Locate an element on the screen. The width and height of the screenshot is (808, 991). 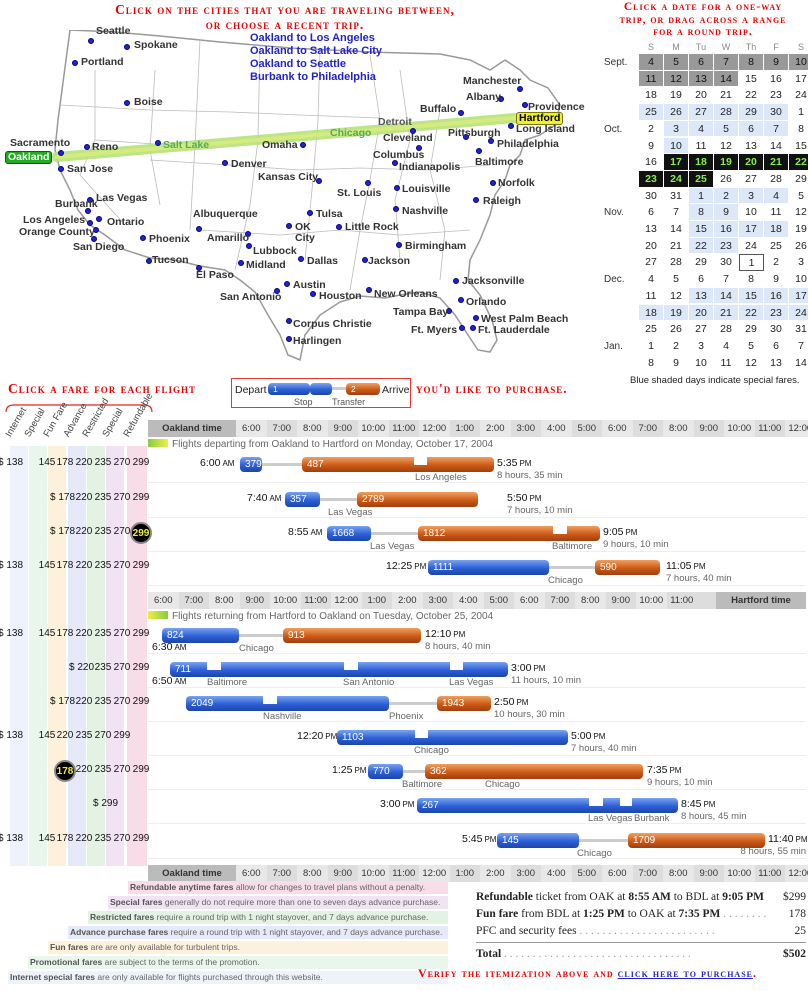
city-orange-county: Orange County is located at coordinates (57, 232).